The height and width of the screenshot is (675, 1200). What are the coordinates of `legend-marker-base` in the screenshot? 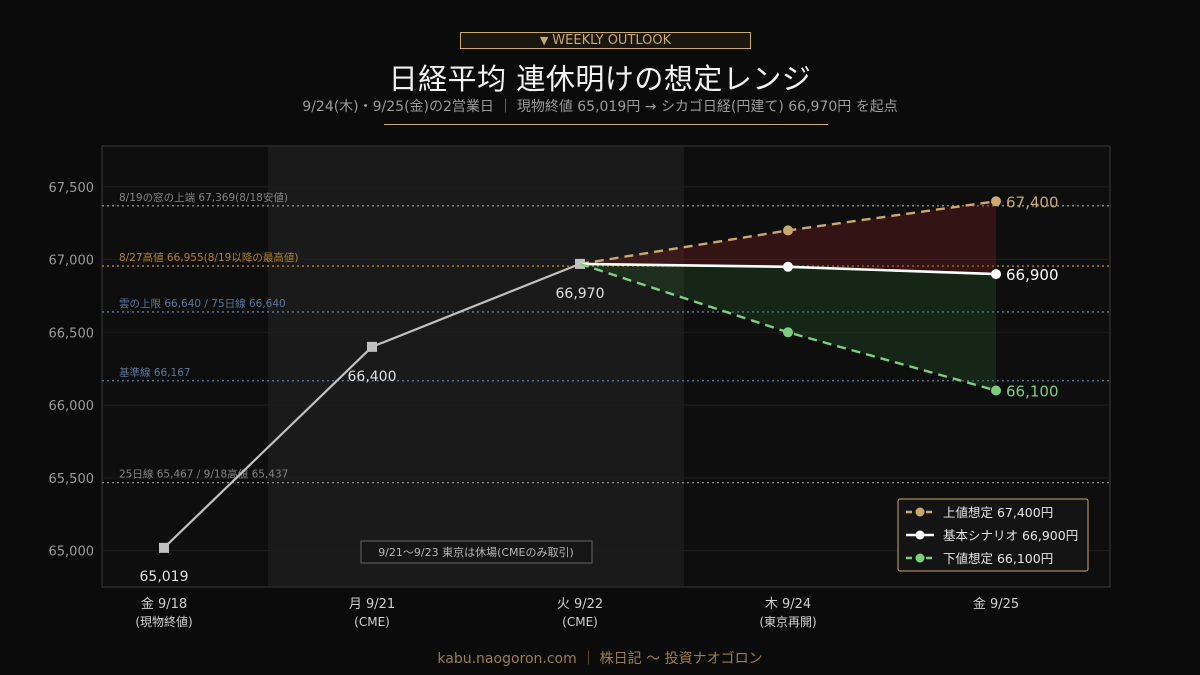 It's located at (920, 535).